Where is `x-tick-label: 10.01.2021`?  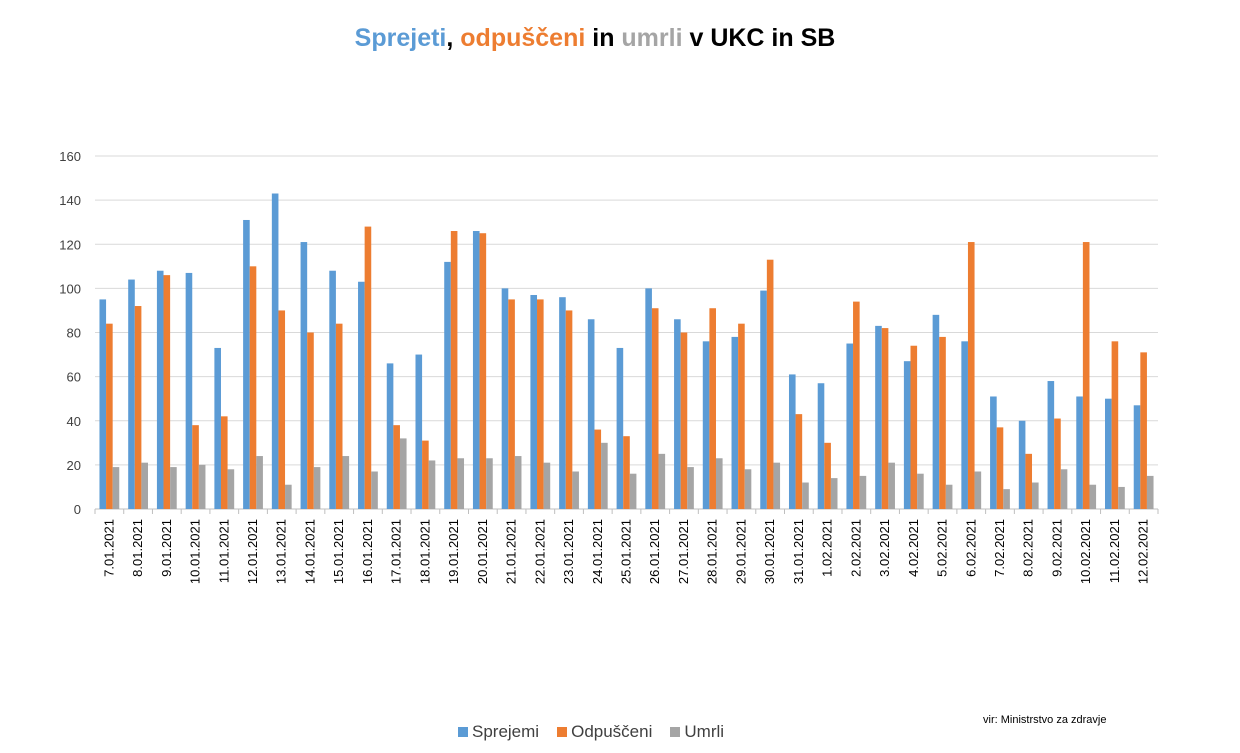
x-tick-label: 10.01.2021 is located at coordinates (195, 551).